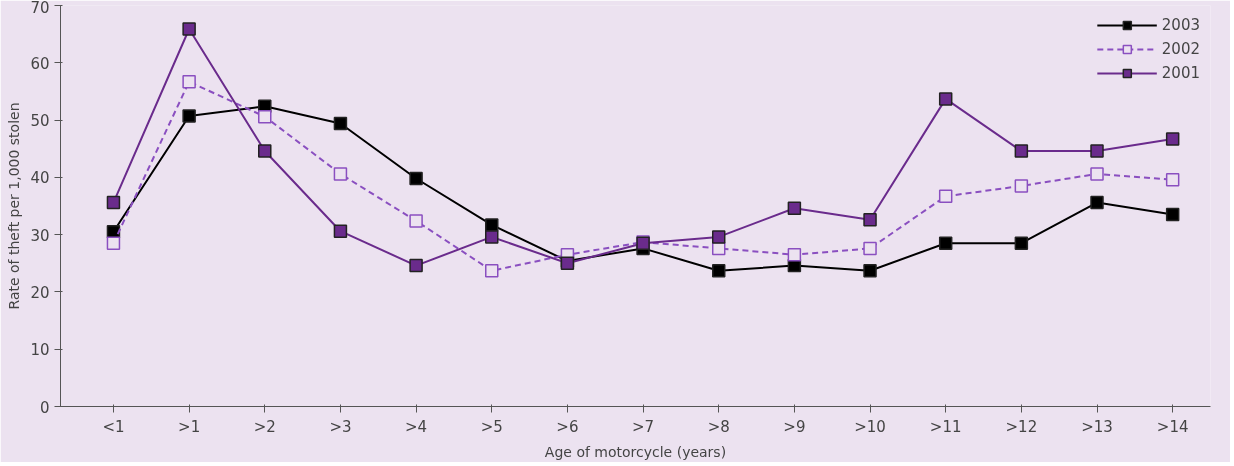 This screenshot has width=1234, height=466. What do you see at coordinates (870, 426) in the screenshot?
I see `x-tick-label: >10` at bounding box center [870, 426].